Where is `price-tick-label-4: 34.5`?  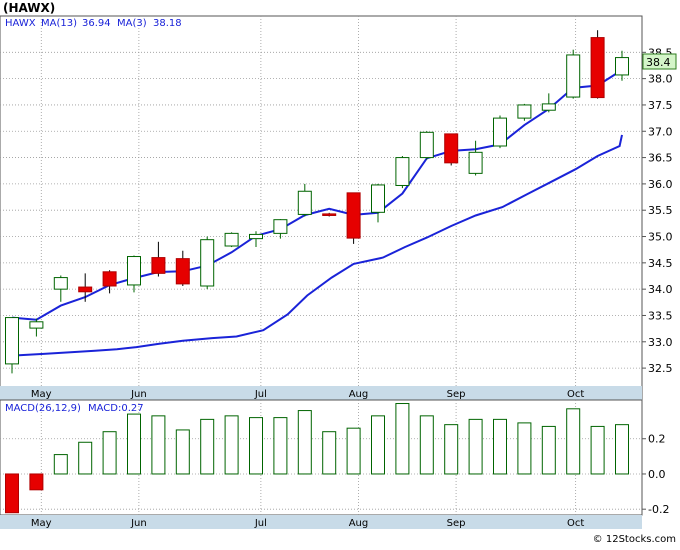
price-tick-label-4: 34.5 is located at coordinates (660, 263).